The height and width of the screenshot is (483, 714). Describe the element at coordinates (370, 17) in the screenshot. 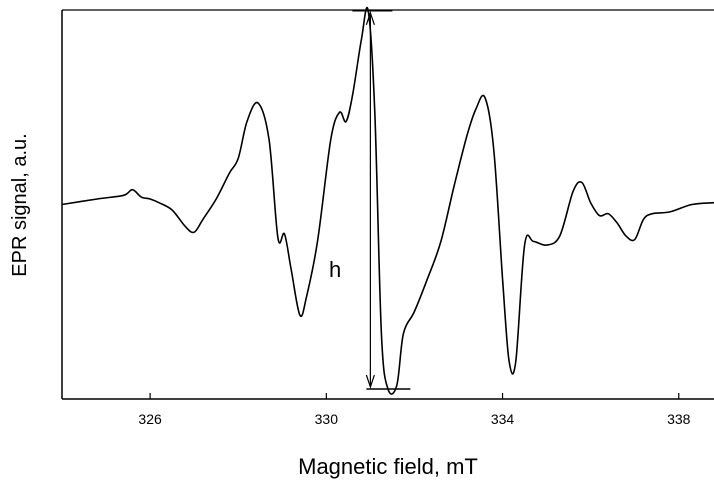

I see `h-marker-arrowhead-top` at that location.